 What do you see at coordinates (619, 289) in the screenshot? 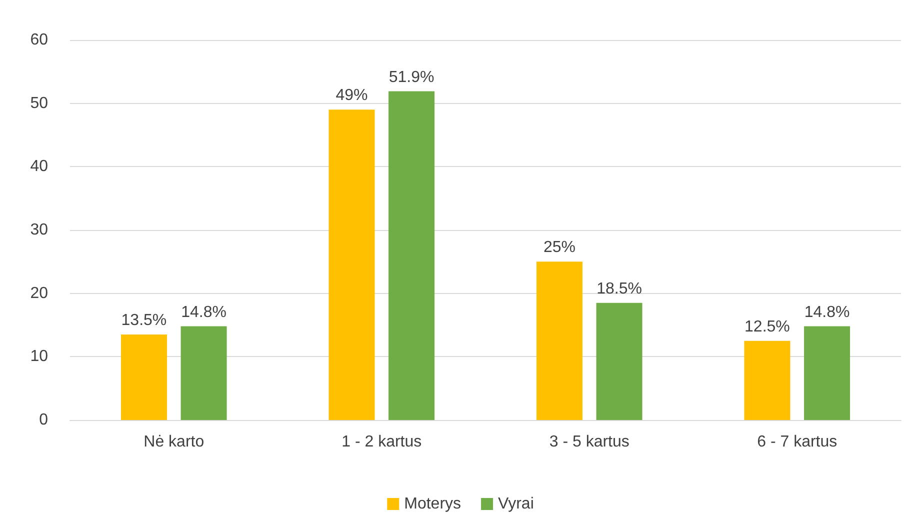
I see `data-label: 18.5%` at bounding box center [619, 289].